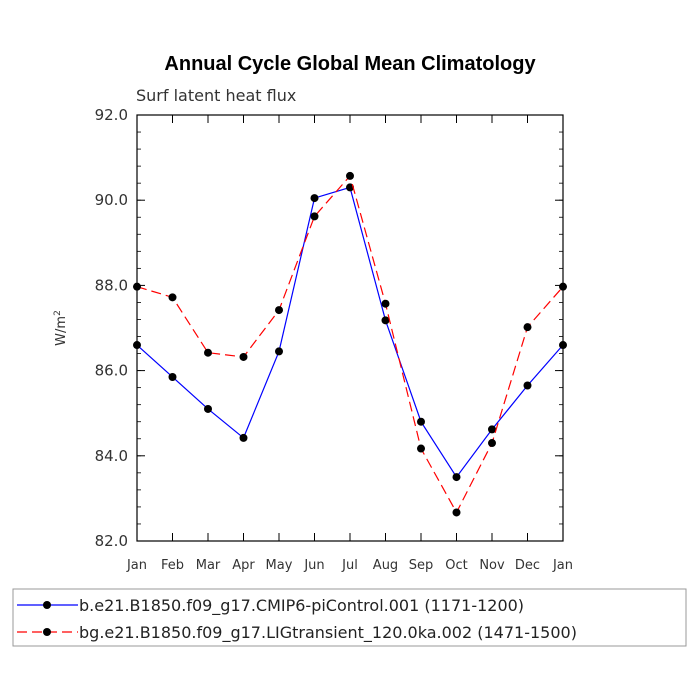 The image size is (700, 700). What do you see at coordinates (385, 565) in the screenshot?
I see `x-tick-label: Aug` at bounding box center [385, 565].